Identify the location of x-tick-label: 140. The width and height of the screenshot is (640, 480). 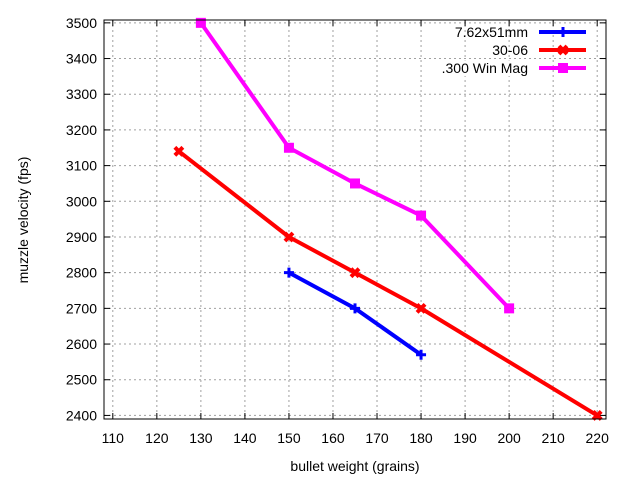
(245, 438).